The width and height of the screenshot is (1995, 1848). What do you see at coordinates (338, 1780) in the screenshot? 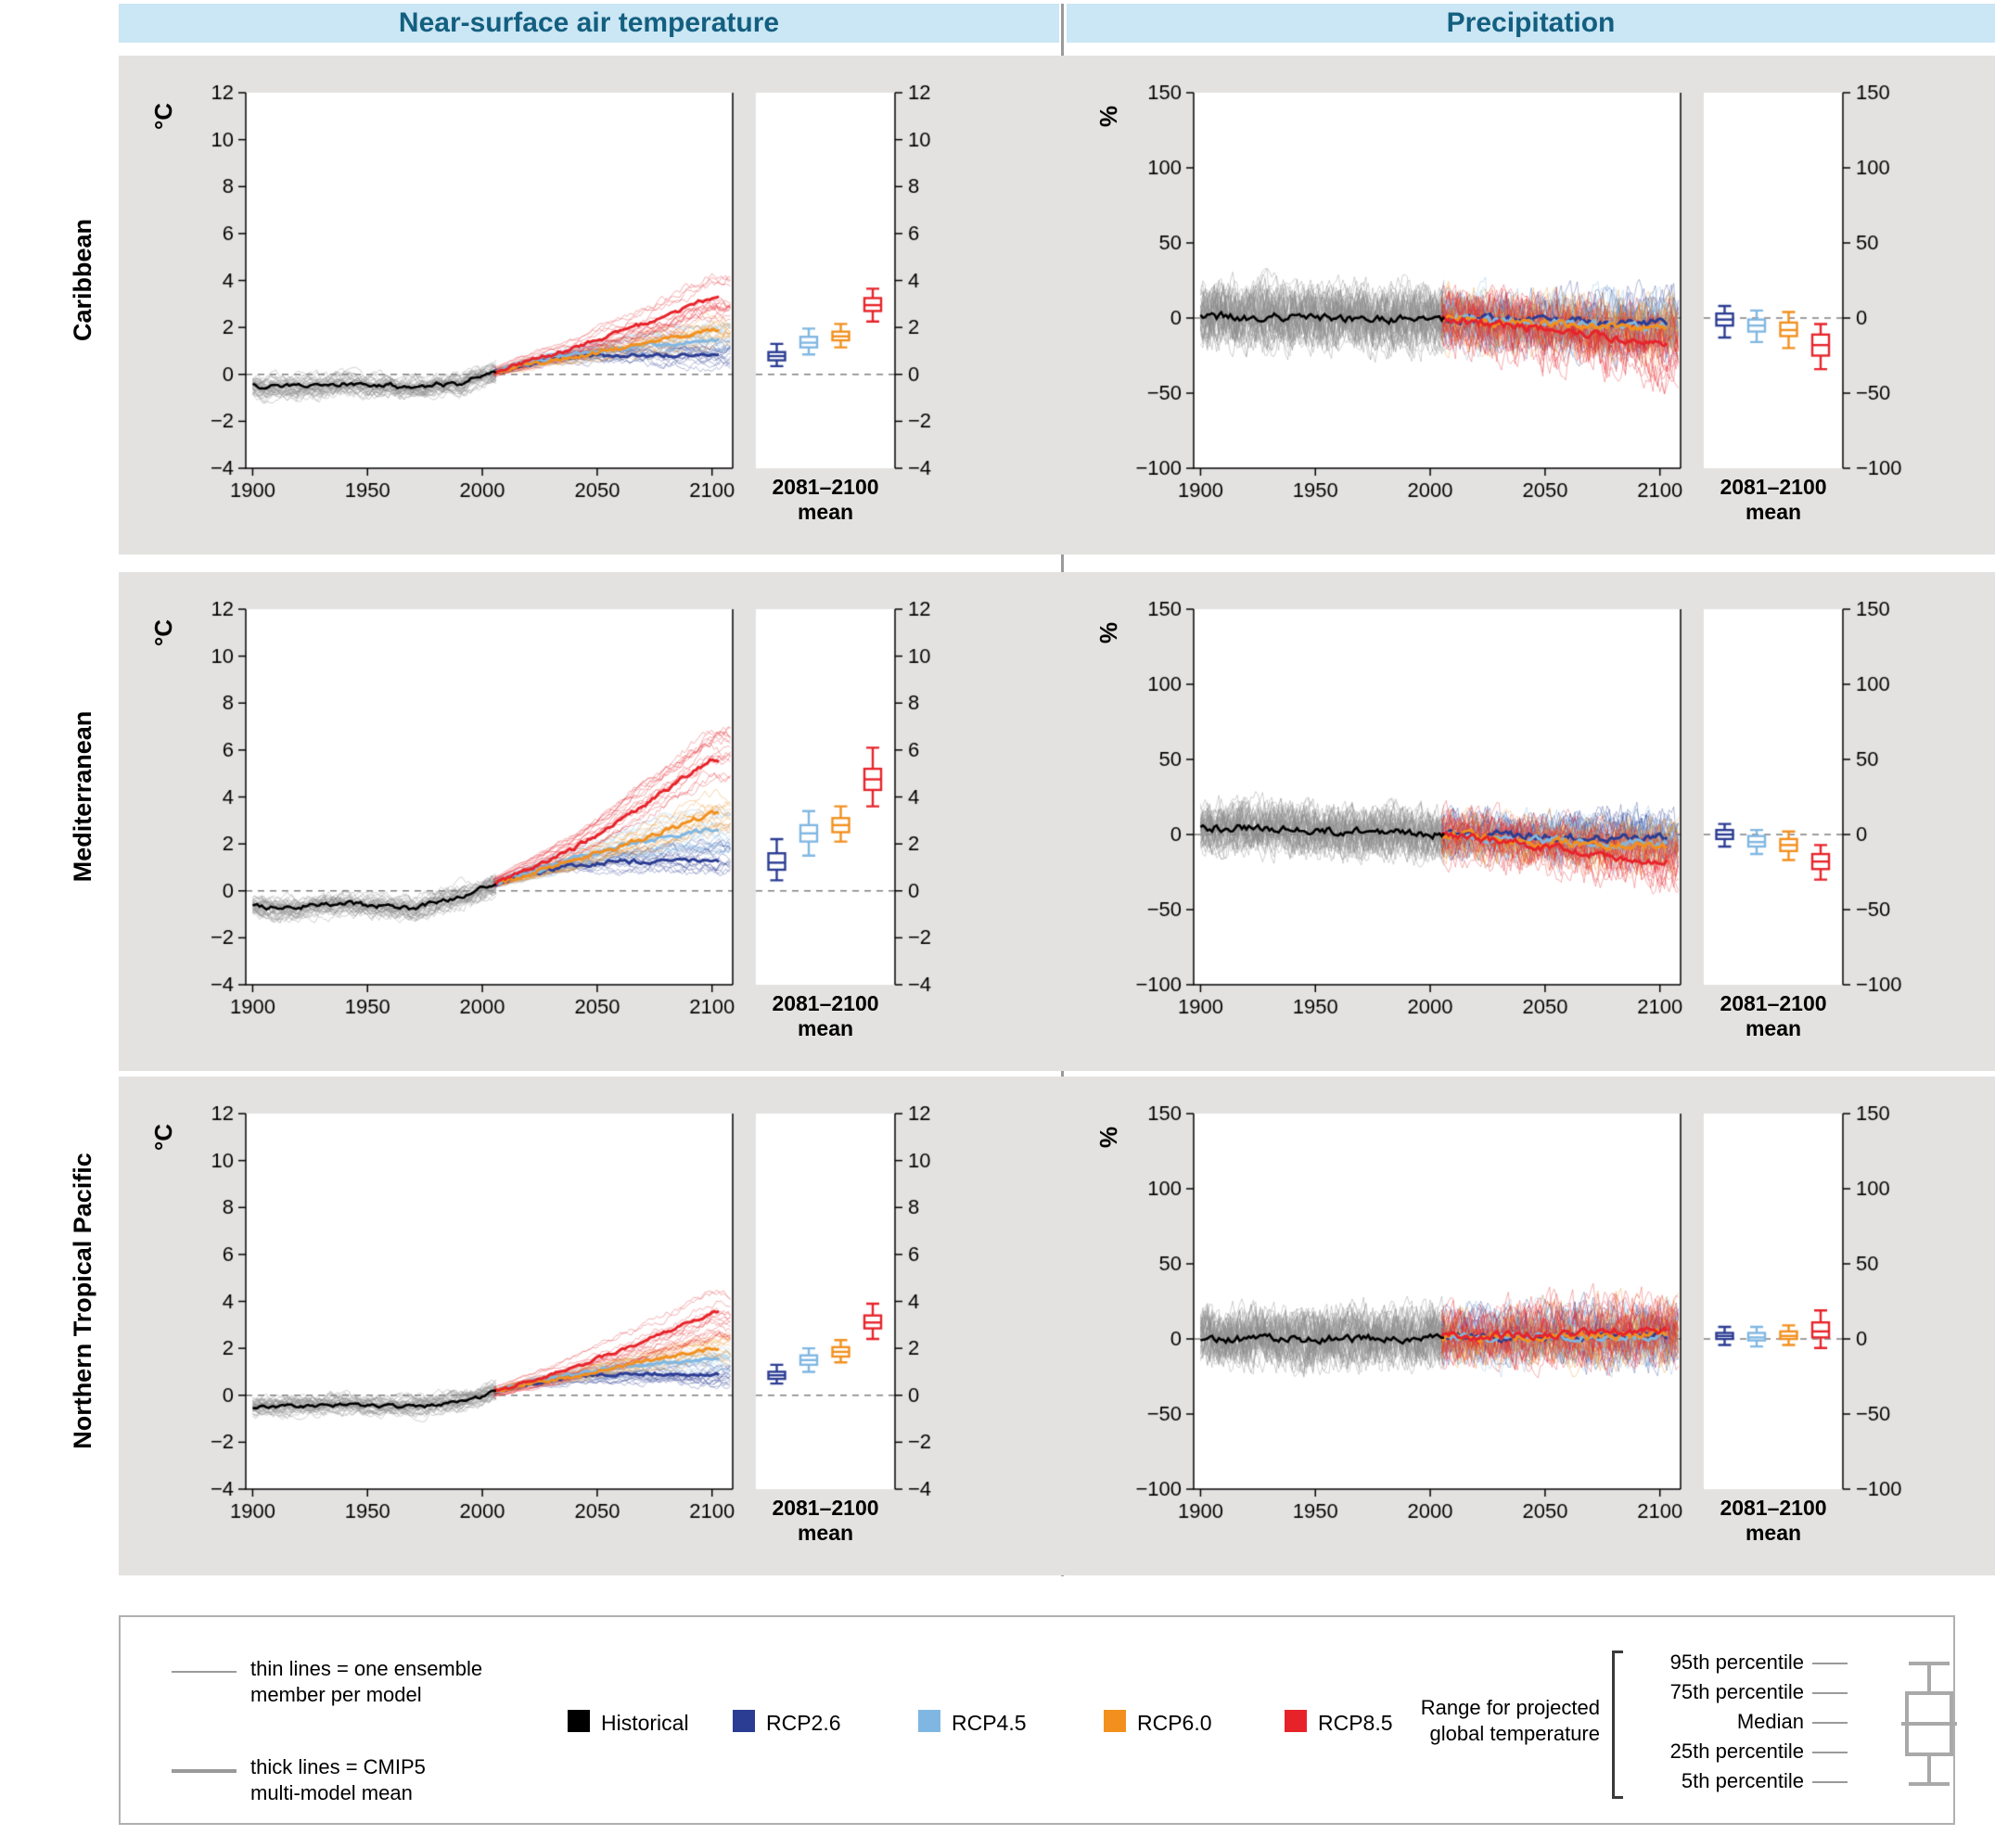
I see `thick-lines-label: thick lines = CMIP5 multi-model mean` at bounding box center [338, 1780].